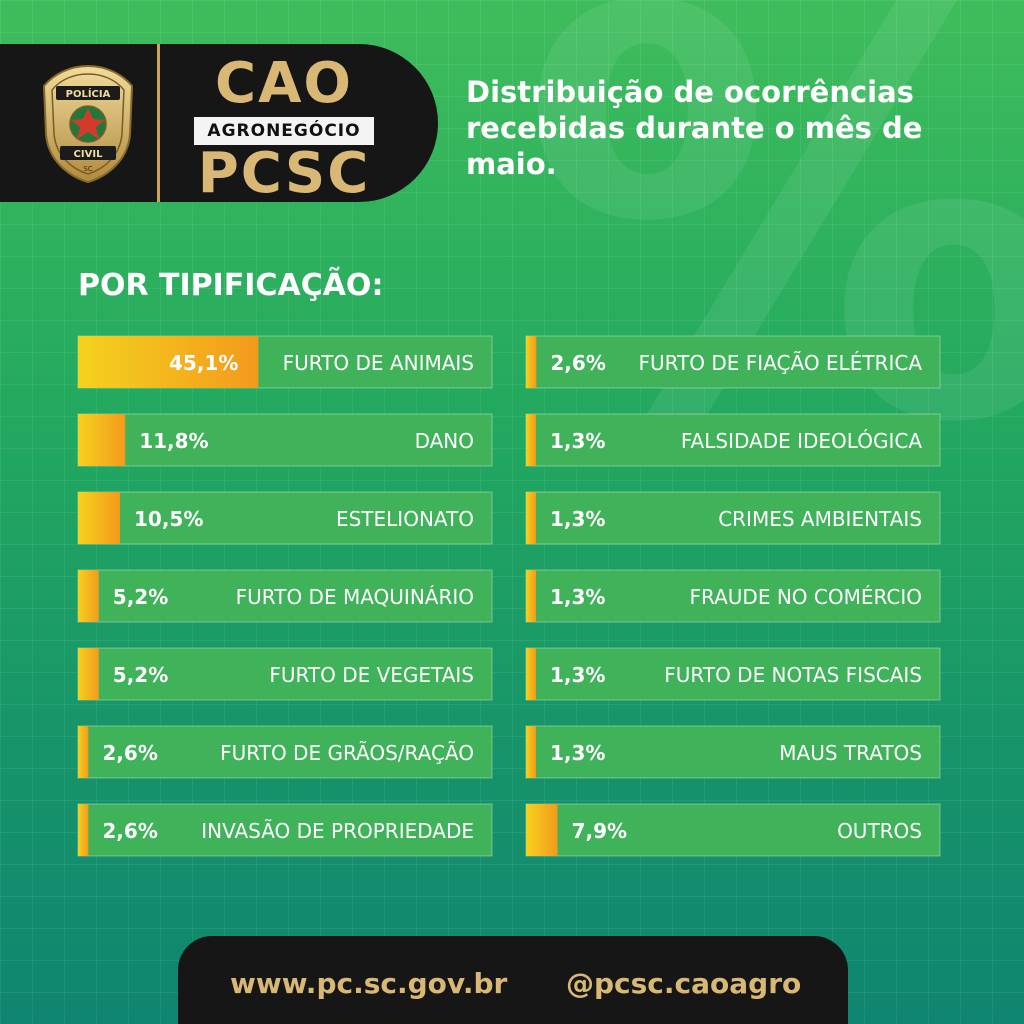  Describe the element at coordinates (173, 441) in the screenshot. I see `bar-value-label: 11,8%` at that location.